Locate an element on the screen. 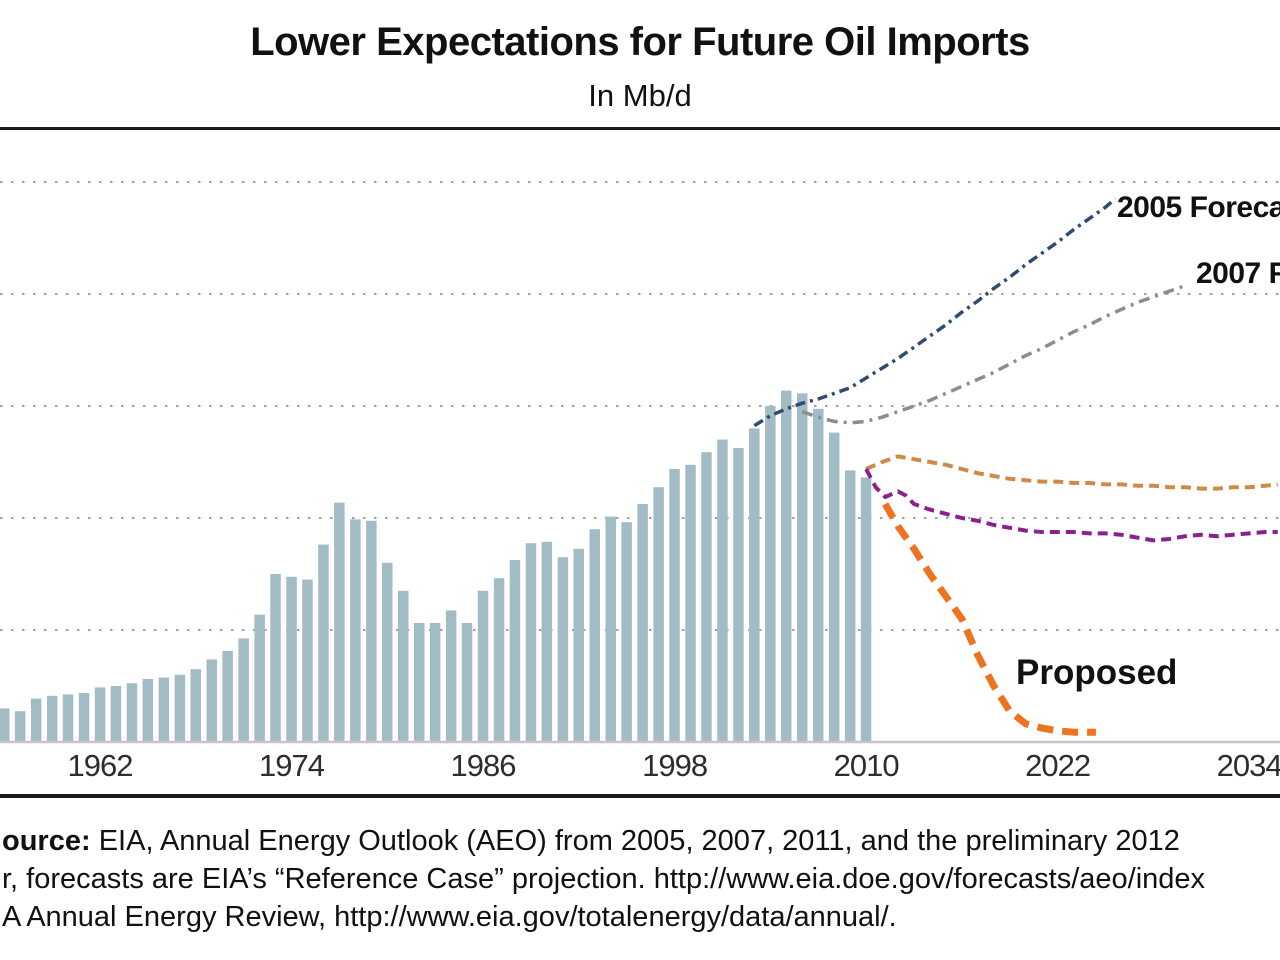  bar-1959 is located at coordinates (52, 718).